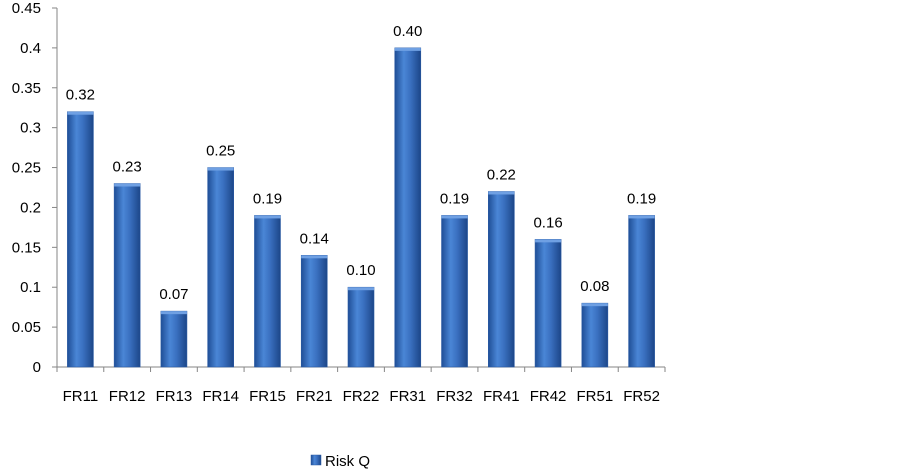 The width and height of the screenshot is (903, 470). I want to click on x-tick-label: FR13, so click(174, 396).